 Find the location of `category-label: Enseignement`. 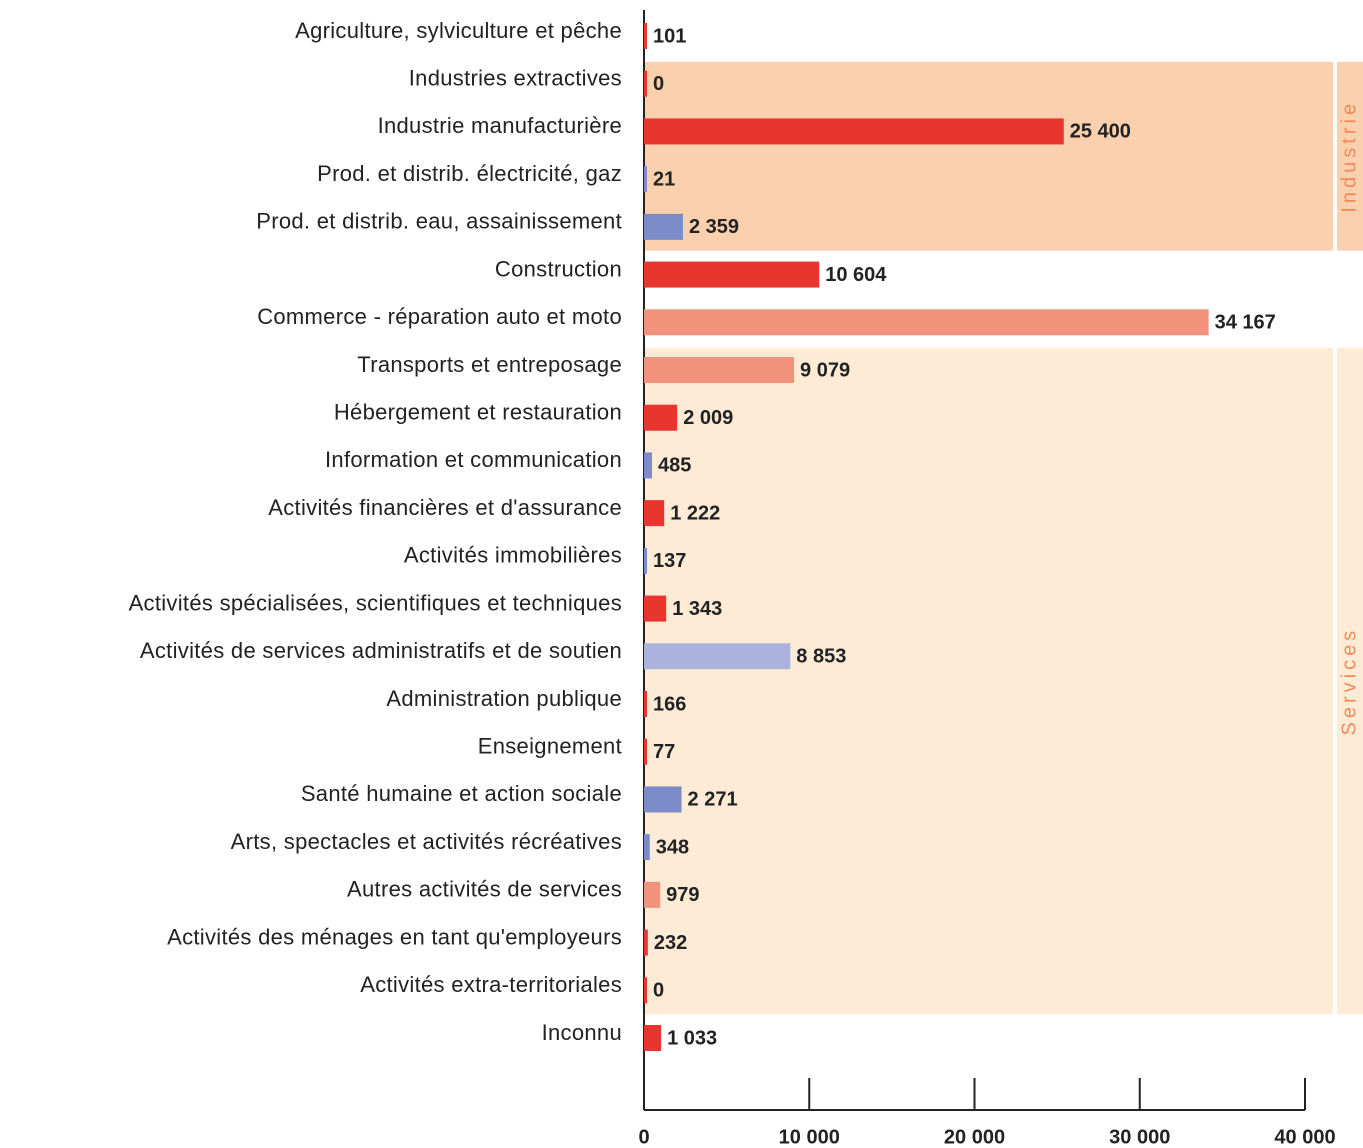

category-label: Enseignement is located at coordinates (550, 746).